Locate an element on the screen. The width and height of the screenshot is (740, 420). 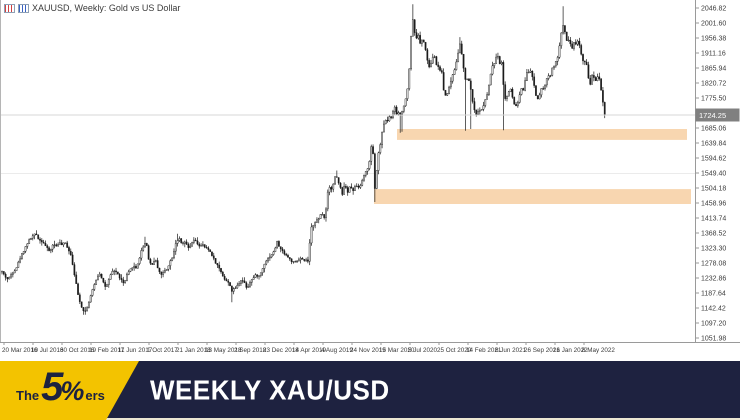
price-tick-label: 1323.30 is located at coordinates (713, 249).